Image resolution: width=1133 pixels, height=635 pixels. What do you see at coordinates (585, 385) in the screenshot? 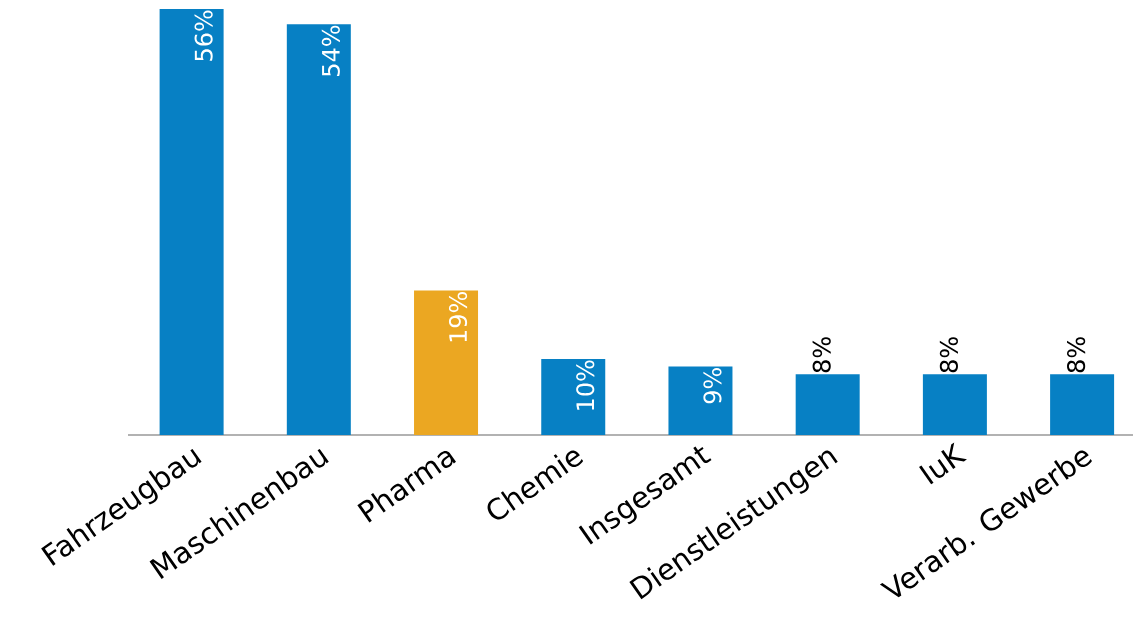
I see `data-label: 10%` at bounding box center [585, 385].